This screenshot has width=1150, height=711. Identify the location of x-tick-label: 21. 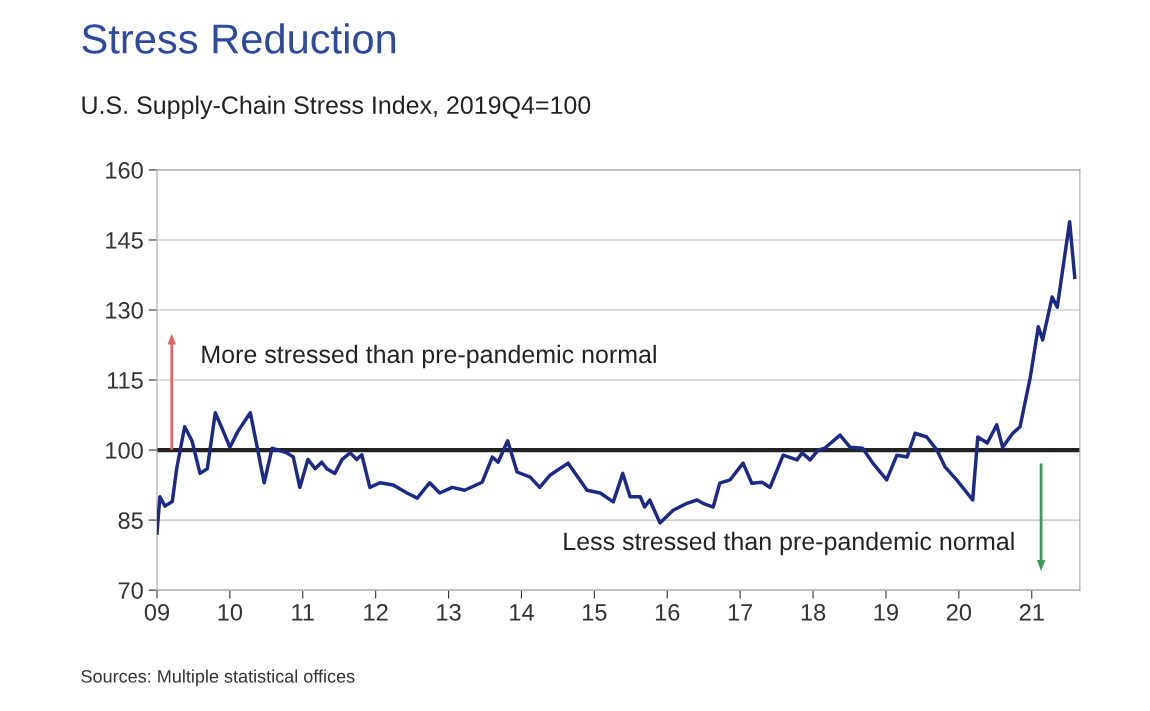
(1031, 612).